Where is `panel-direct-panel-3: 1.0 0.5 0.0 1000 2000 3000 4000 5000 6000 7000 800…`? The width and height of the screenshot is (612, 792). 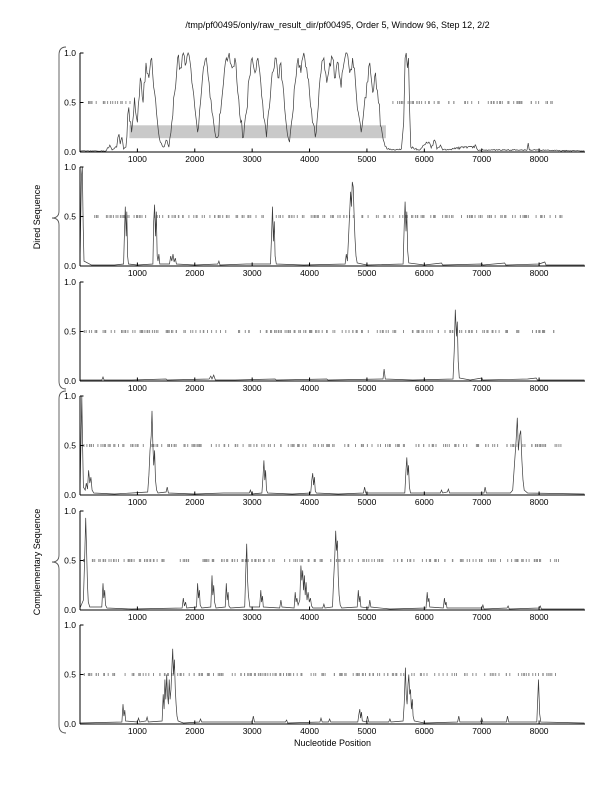
panel-direct-panel-3: 1.0 0.5 0.0 1000 2000 3000 4000 5000 6000 7000 800… is located at coordinates (324, 335).